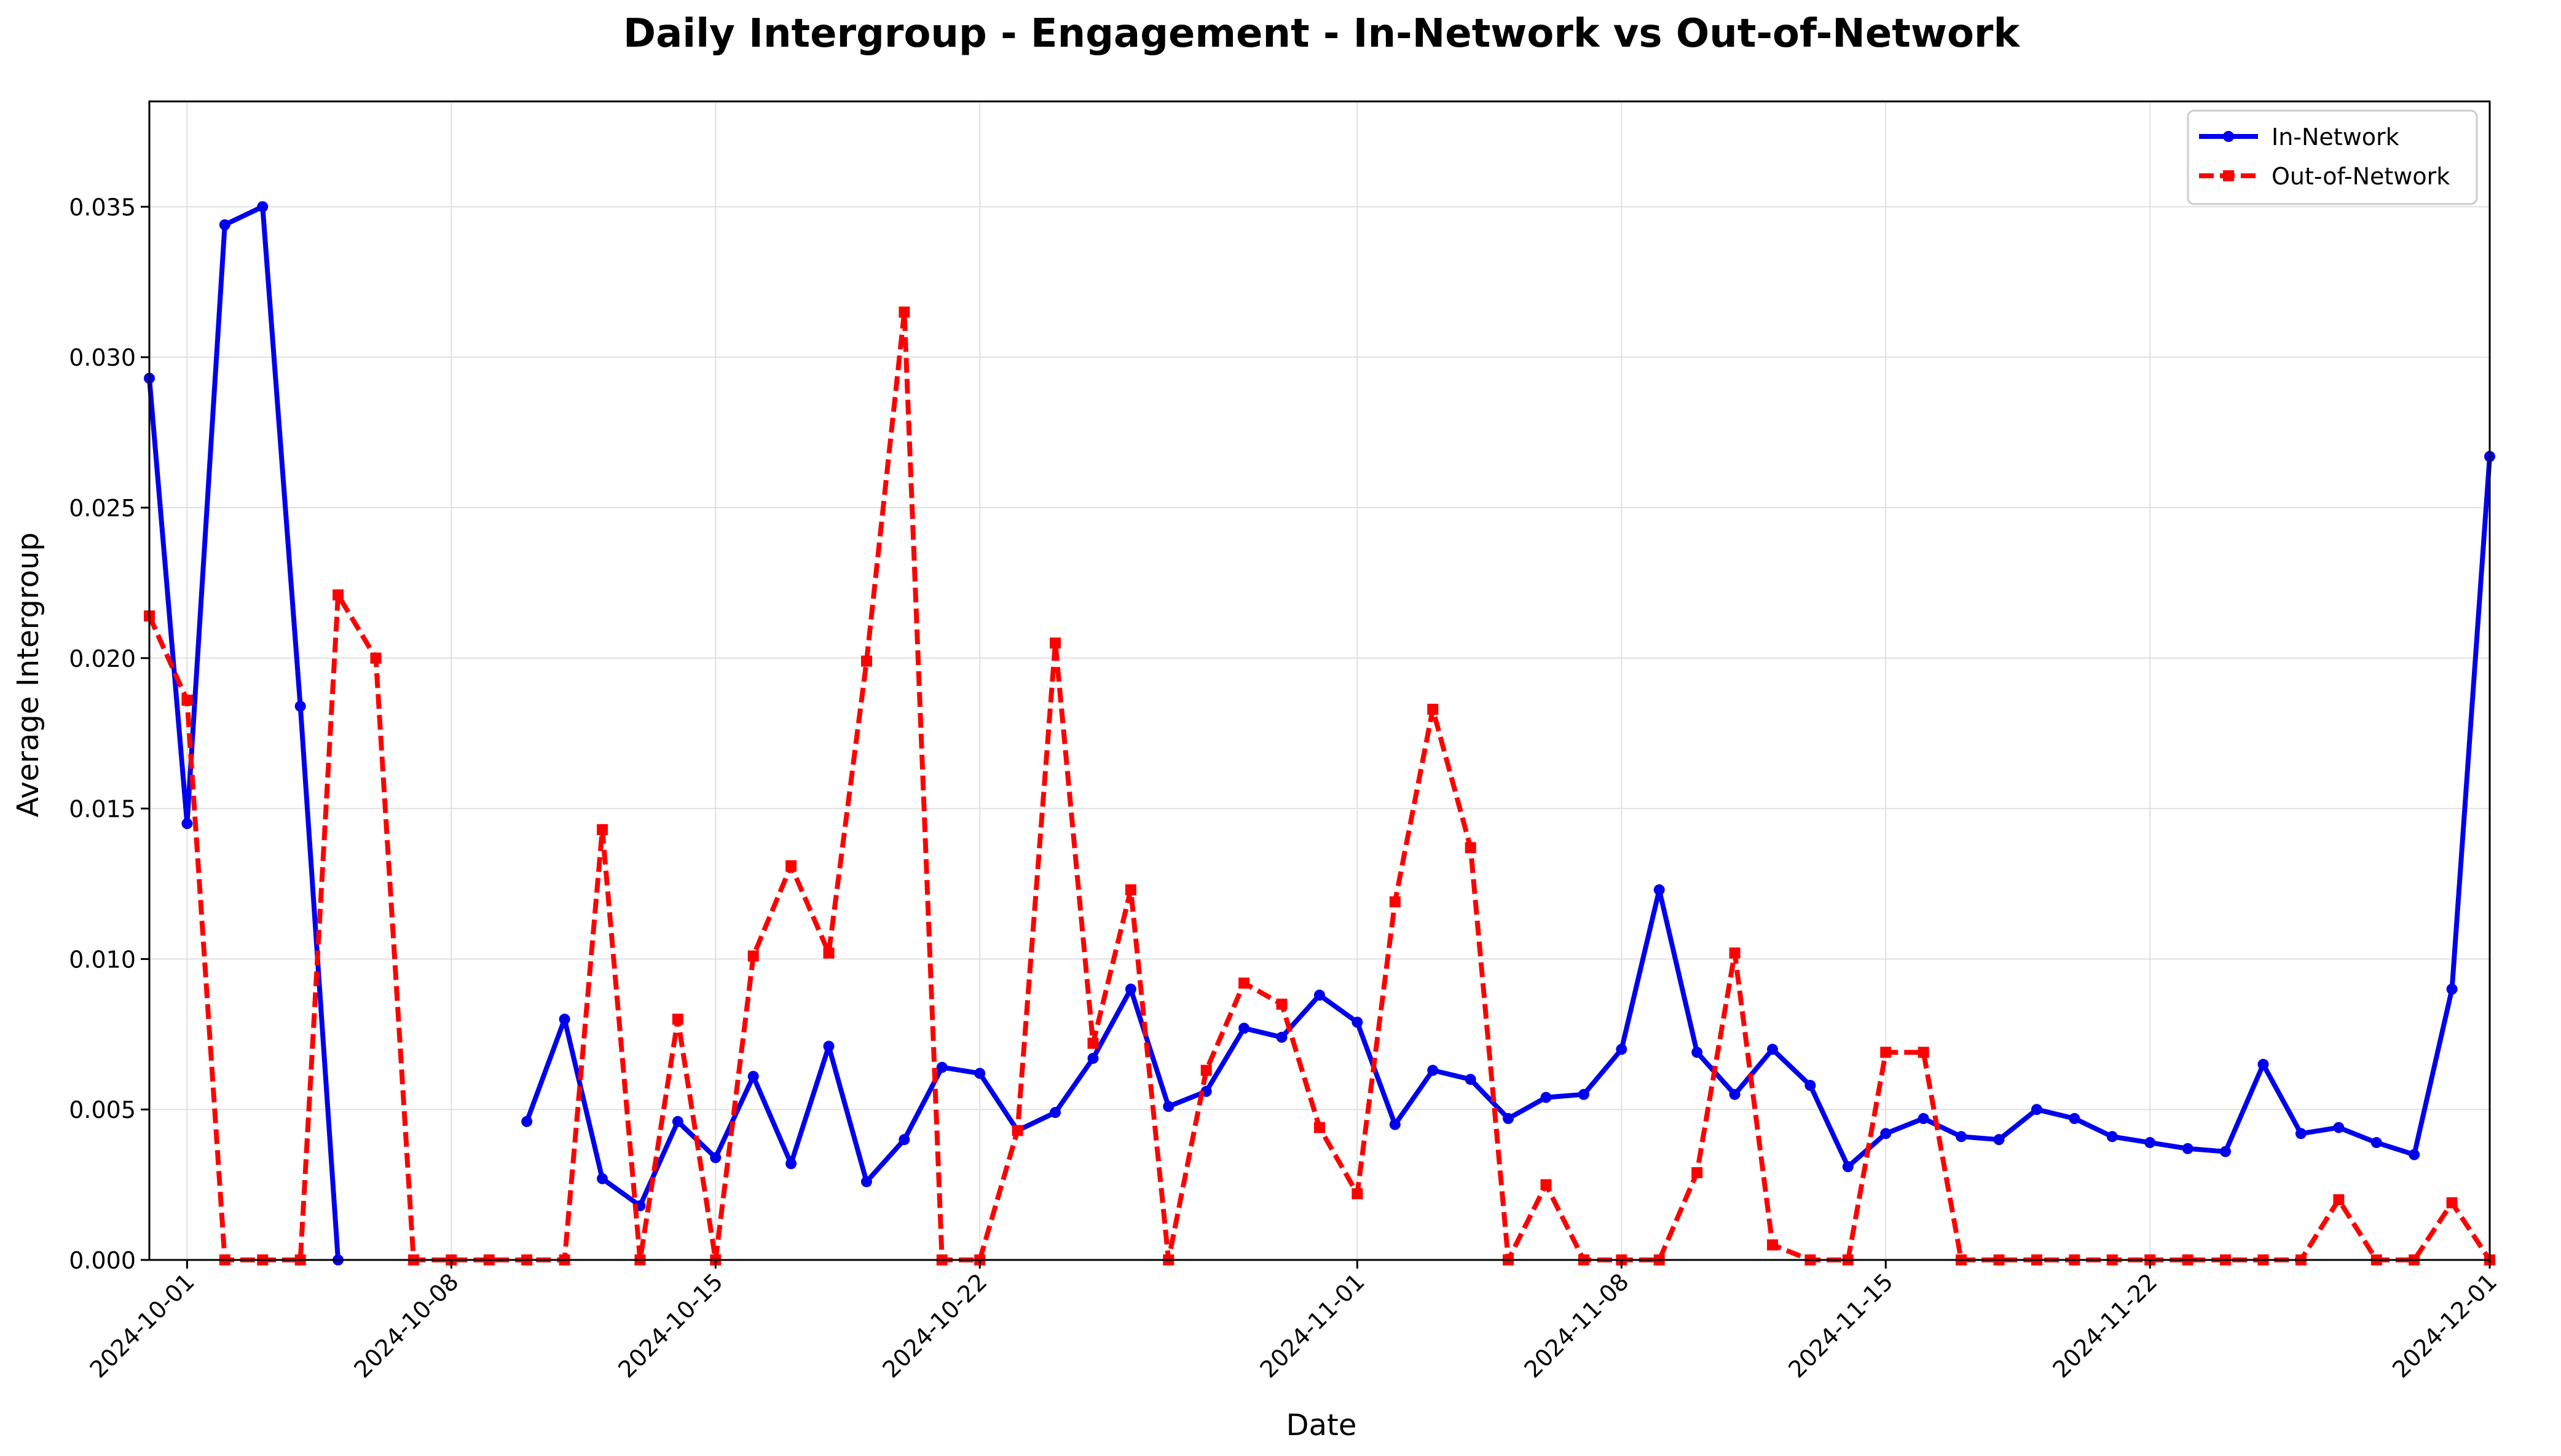 The height and width of the screenshot is (1456, 2561). What do you see at coordinates (102, 809) in the screenshot?
I see `y-tick-label: 0.015` at bounding box center [102, 809].